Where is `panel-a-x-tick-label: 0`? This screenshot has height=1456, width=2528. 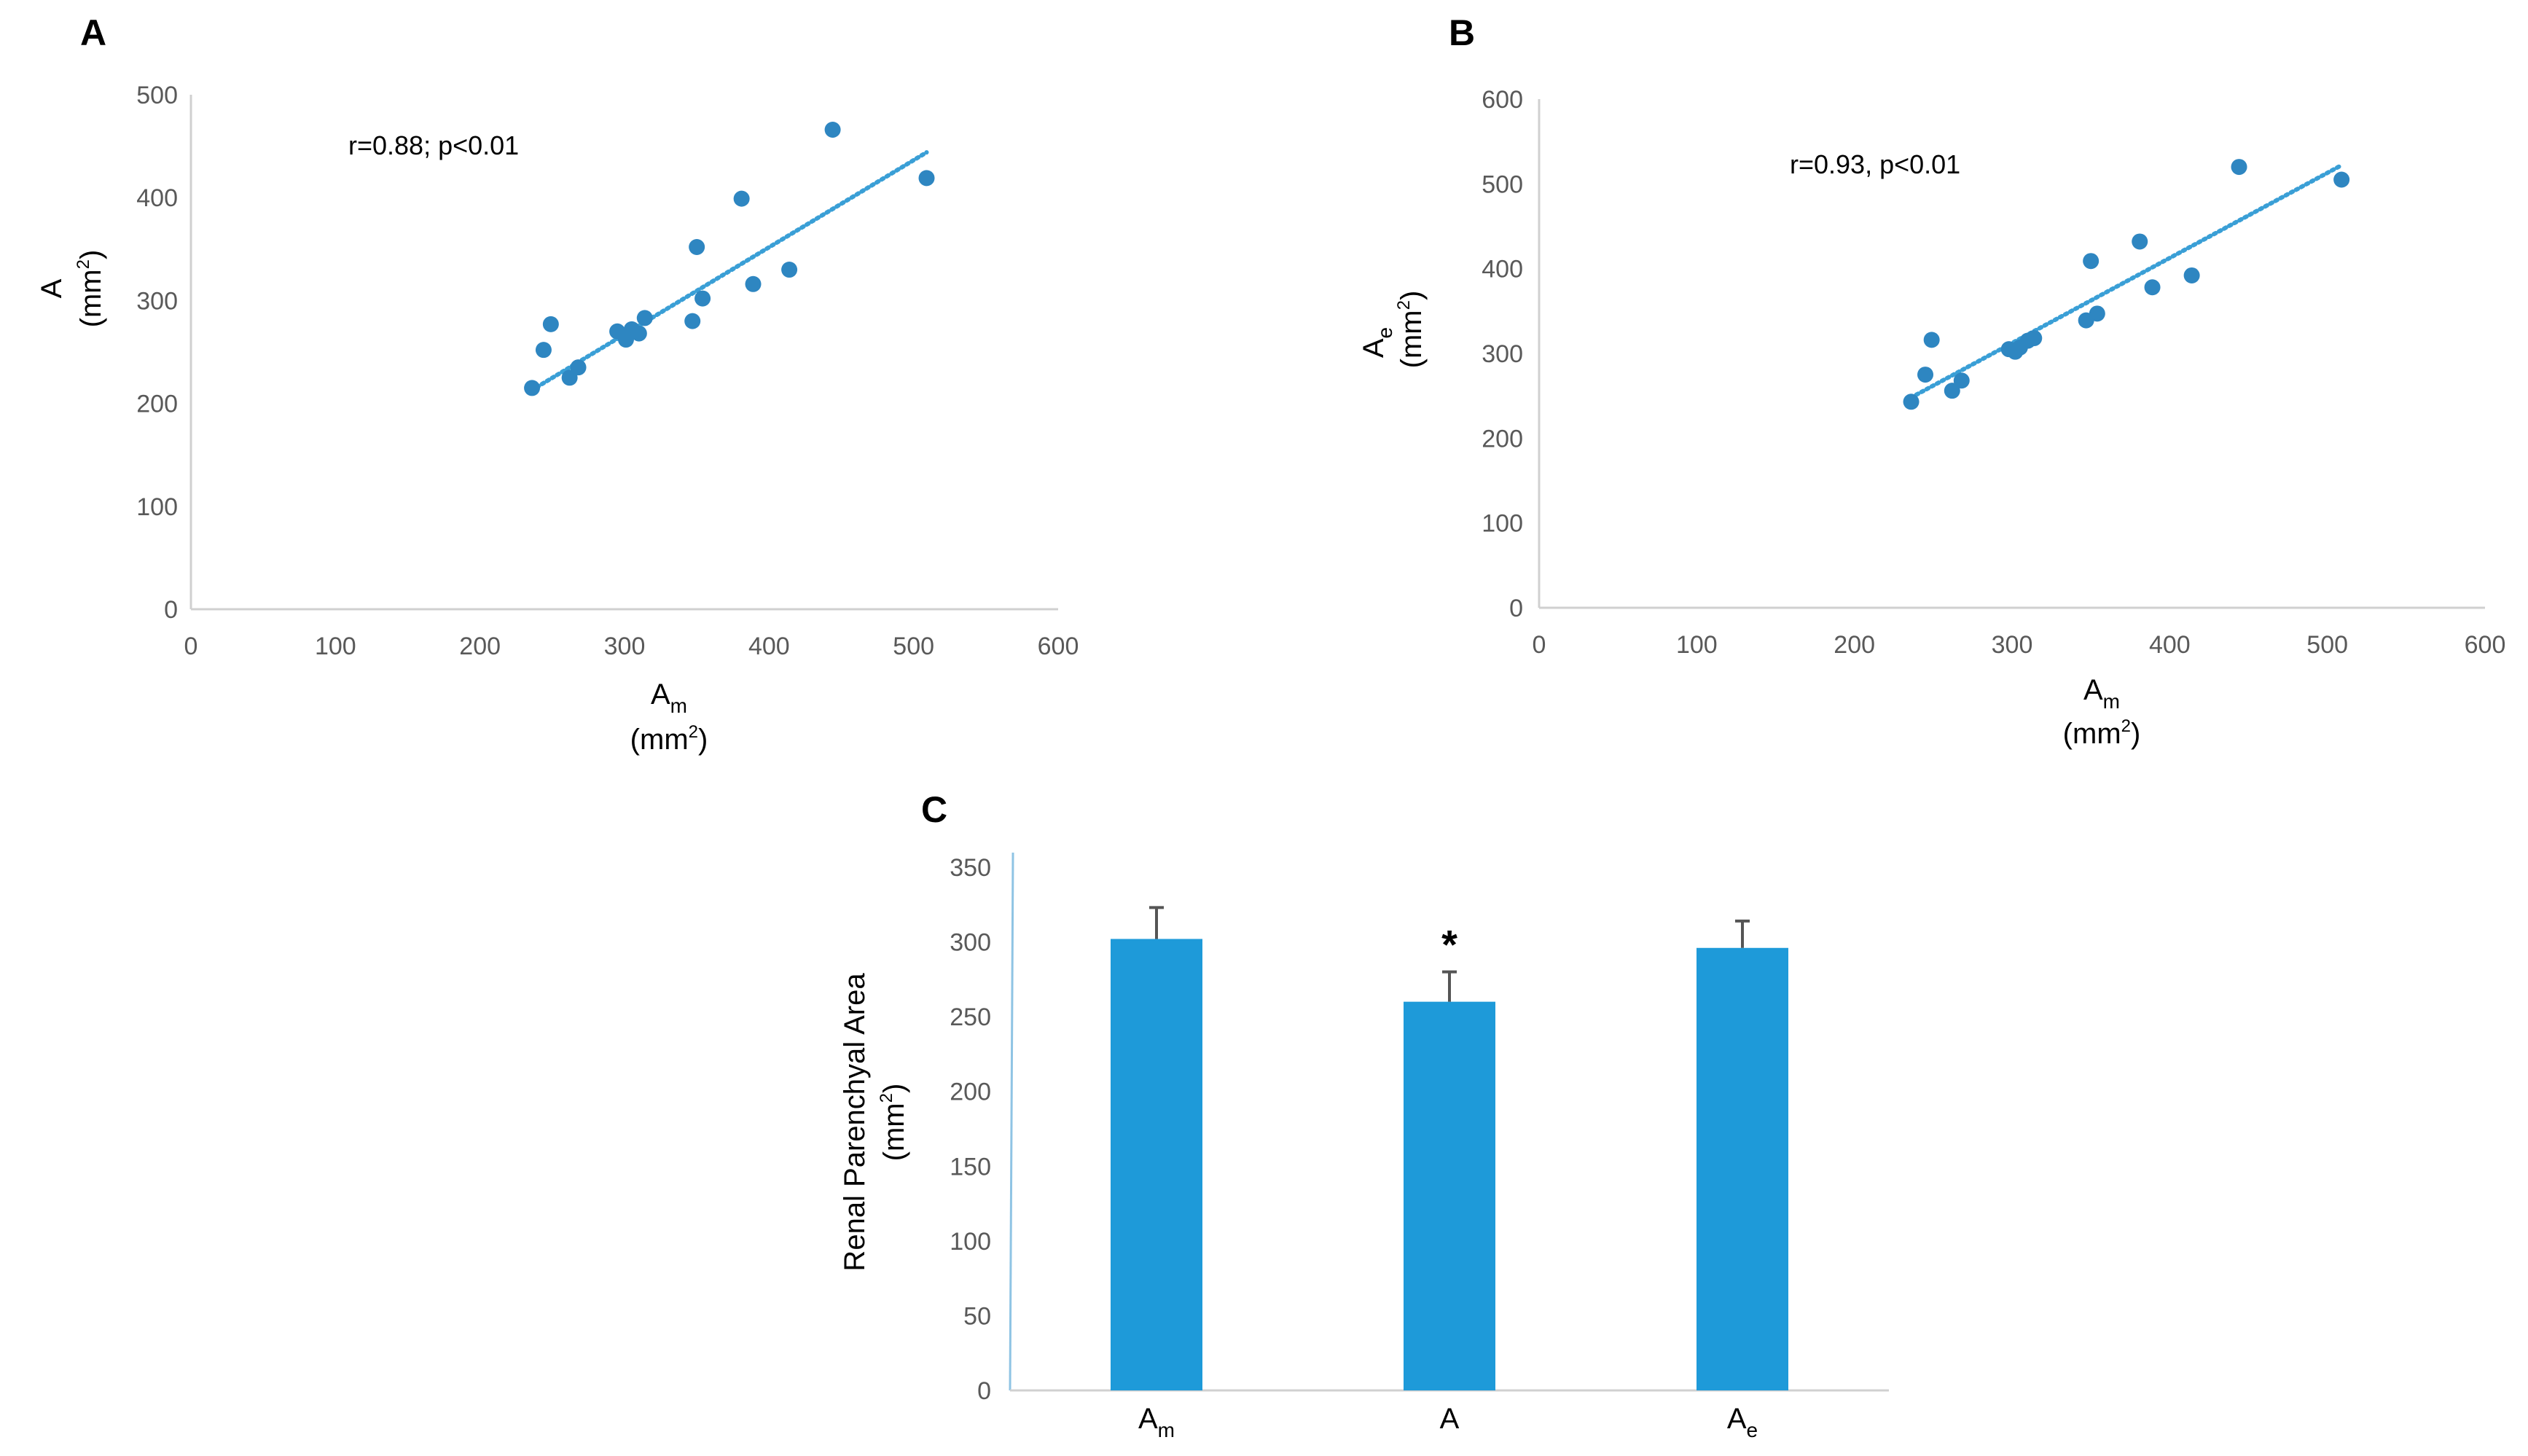
panel-a-x-tick-label: 0 is located at coordinates (191, 646).